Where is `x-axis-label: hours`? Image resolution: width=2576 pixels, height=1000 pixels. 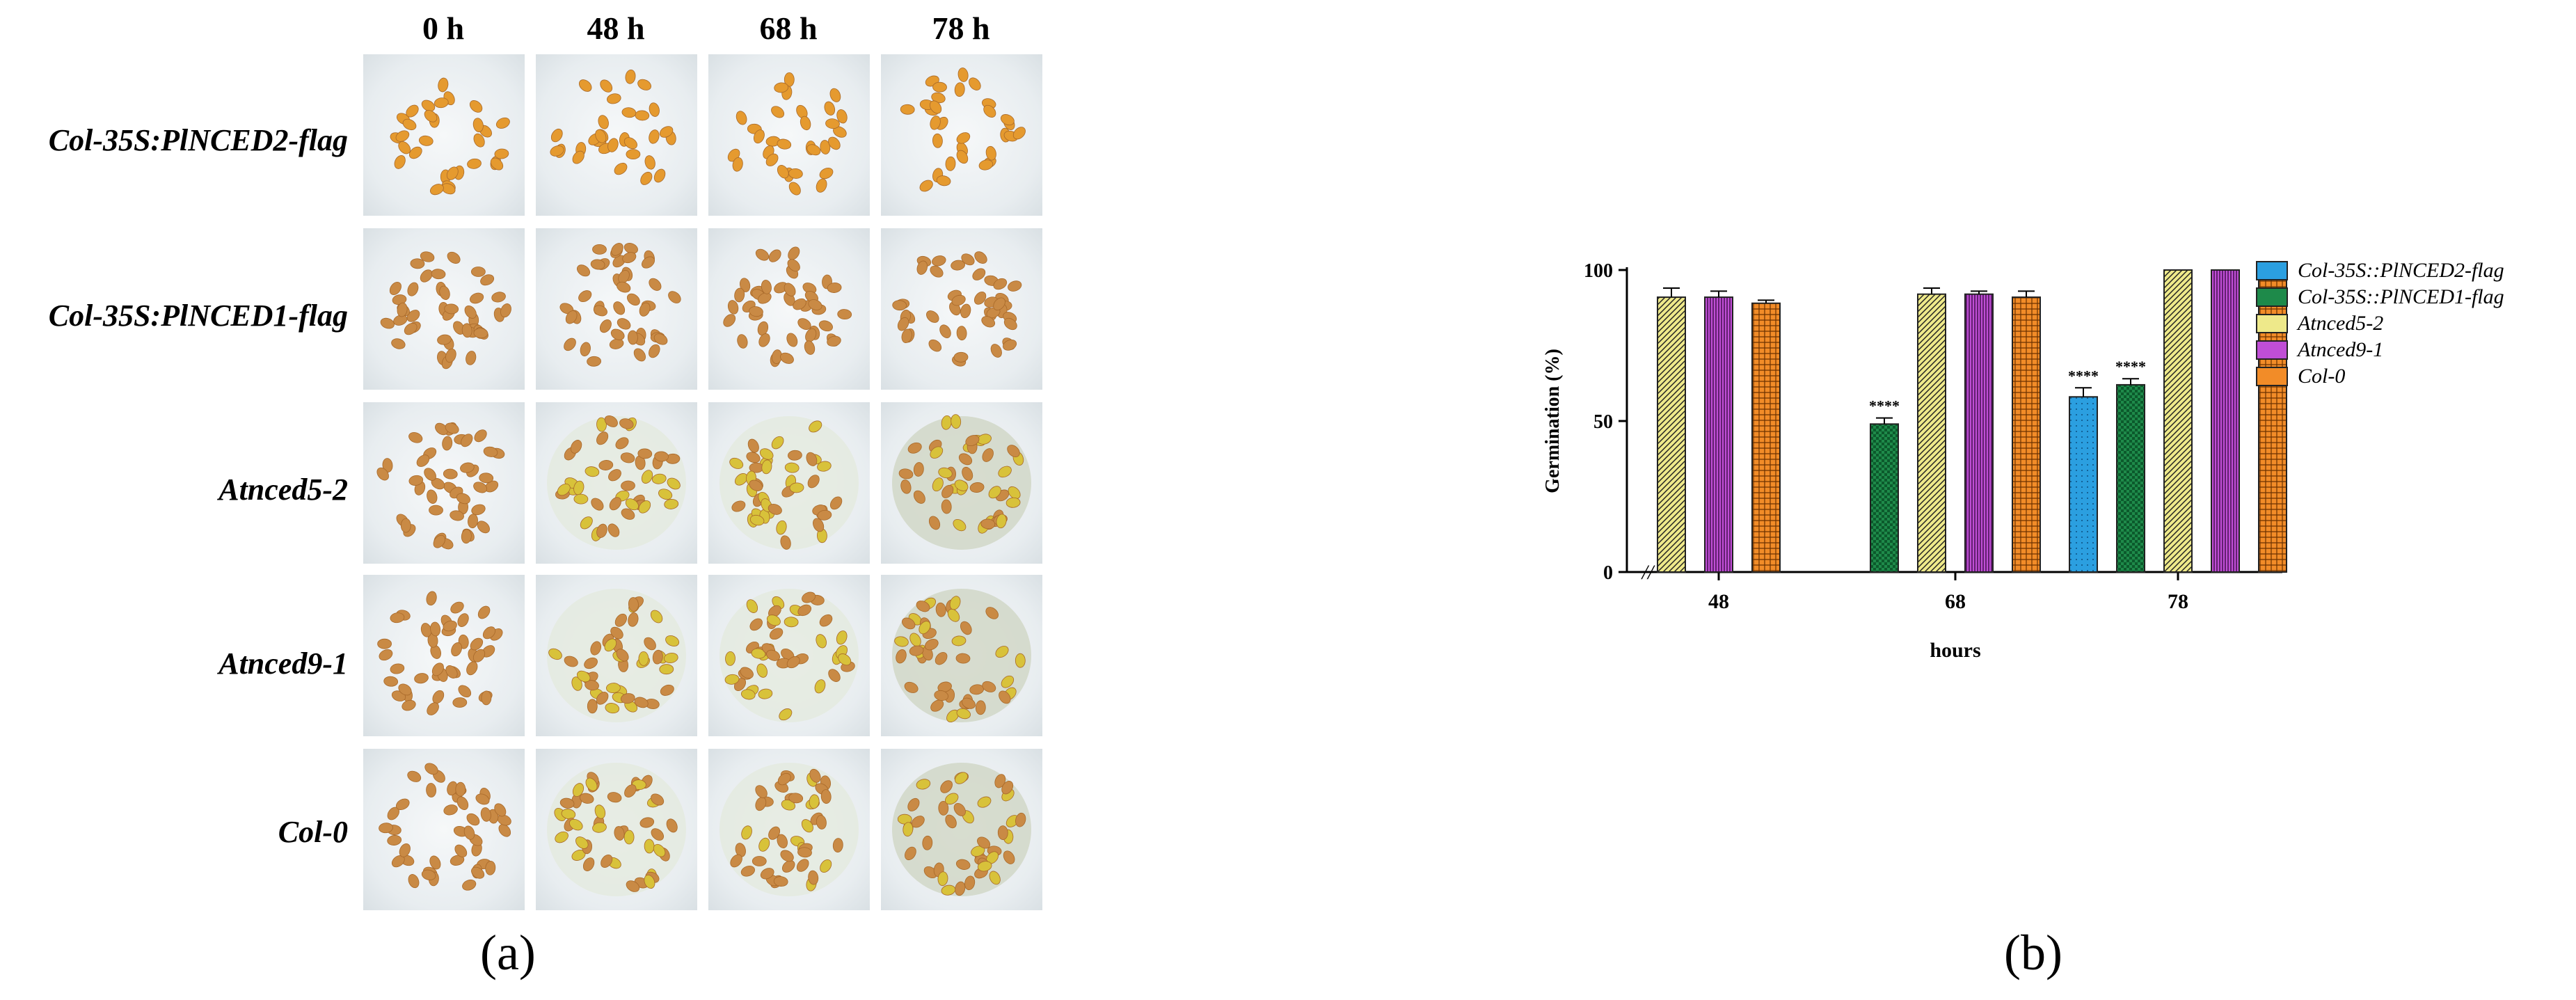 x-axis-label: hours is located at coordinates (1955, 650).